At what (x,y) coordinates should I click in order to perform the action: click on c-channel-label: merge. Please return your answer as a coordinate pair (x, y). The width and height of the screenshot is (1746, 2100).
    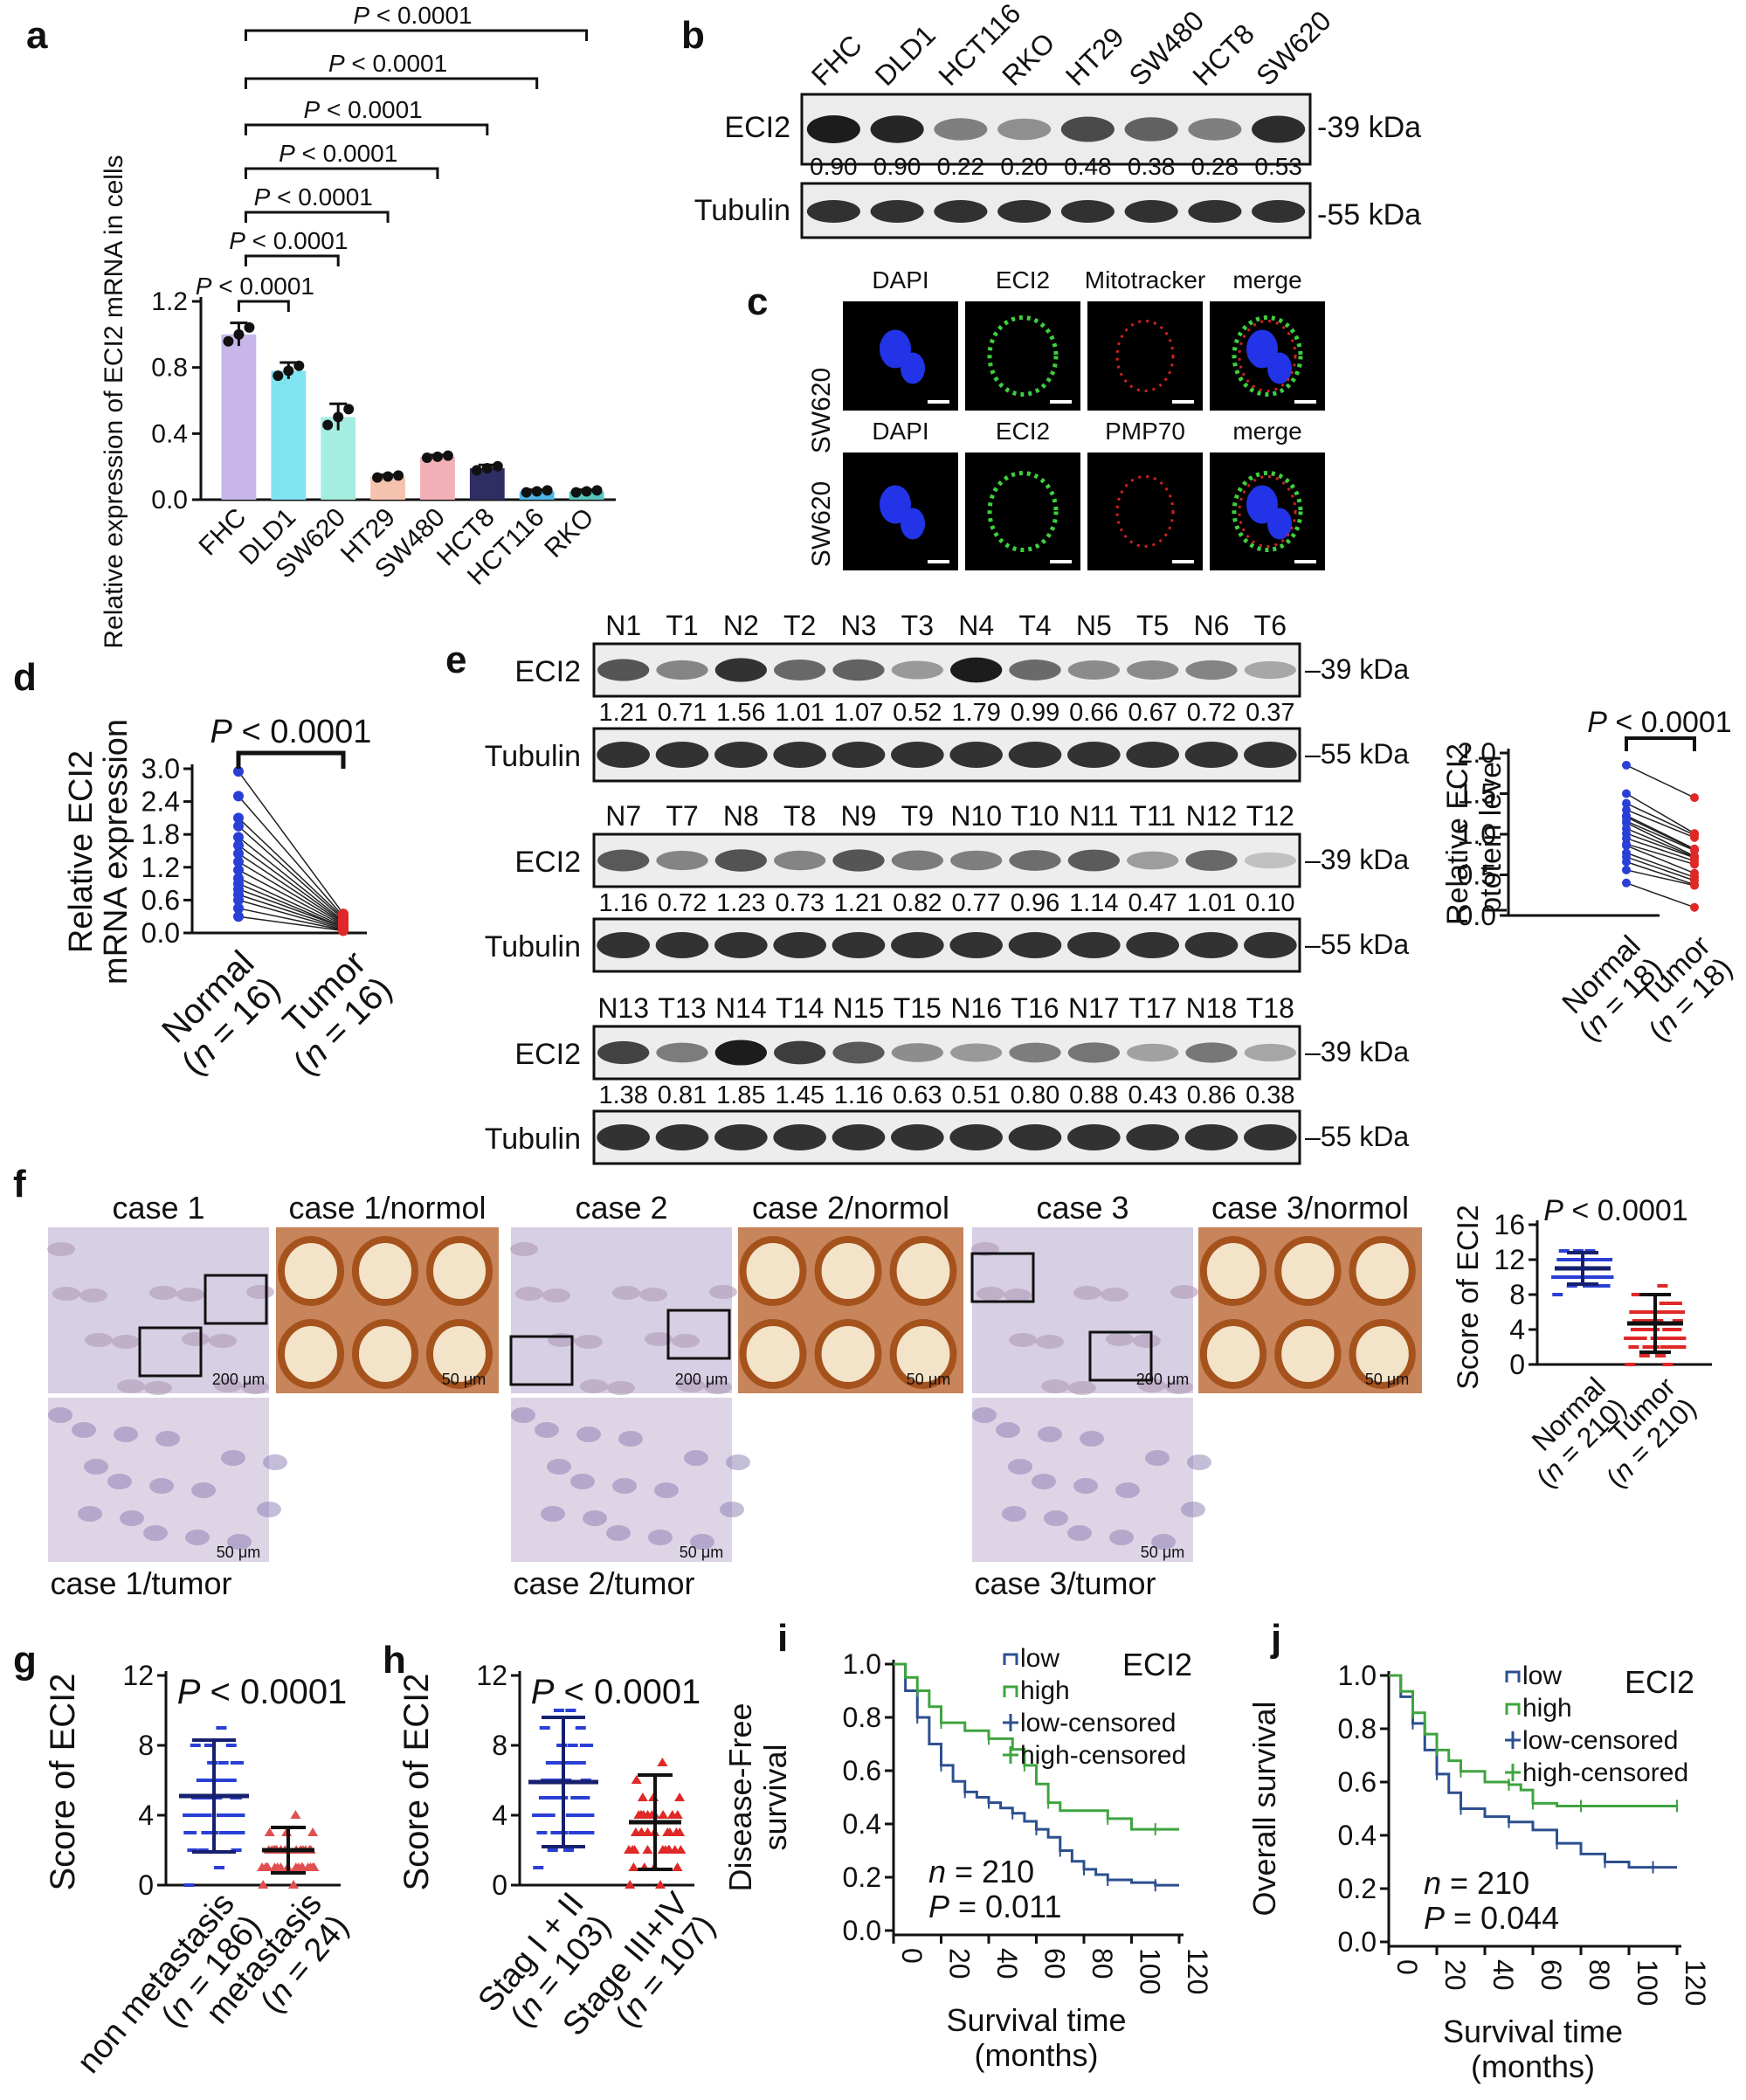
    Looking at the image, I should click on (1266, 280).